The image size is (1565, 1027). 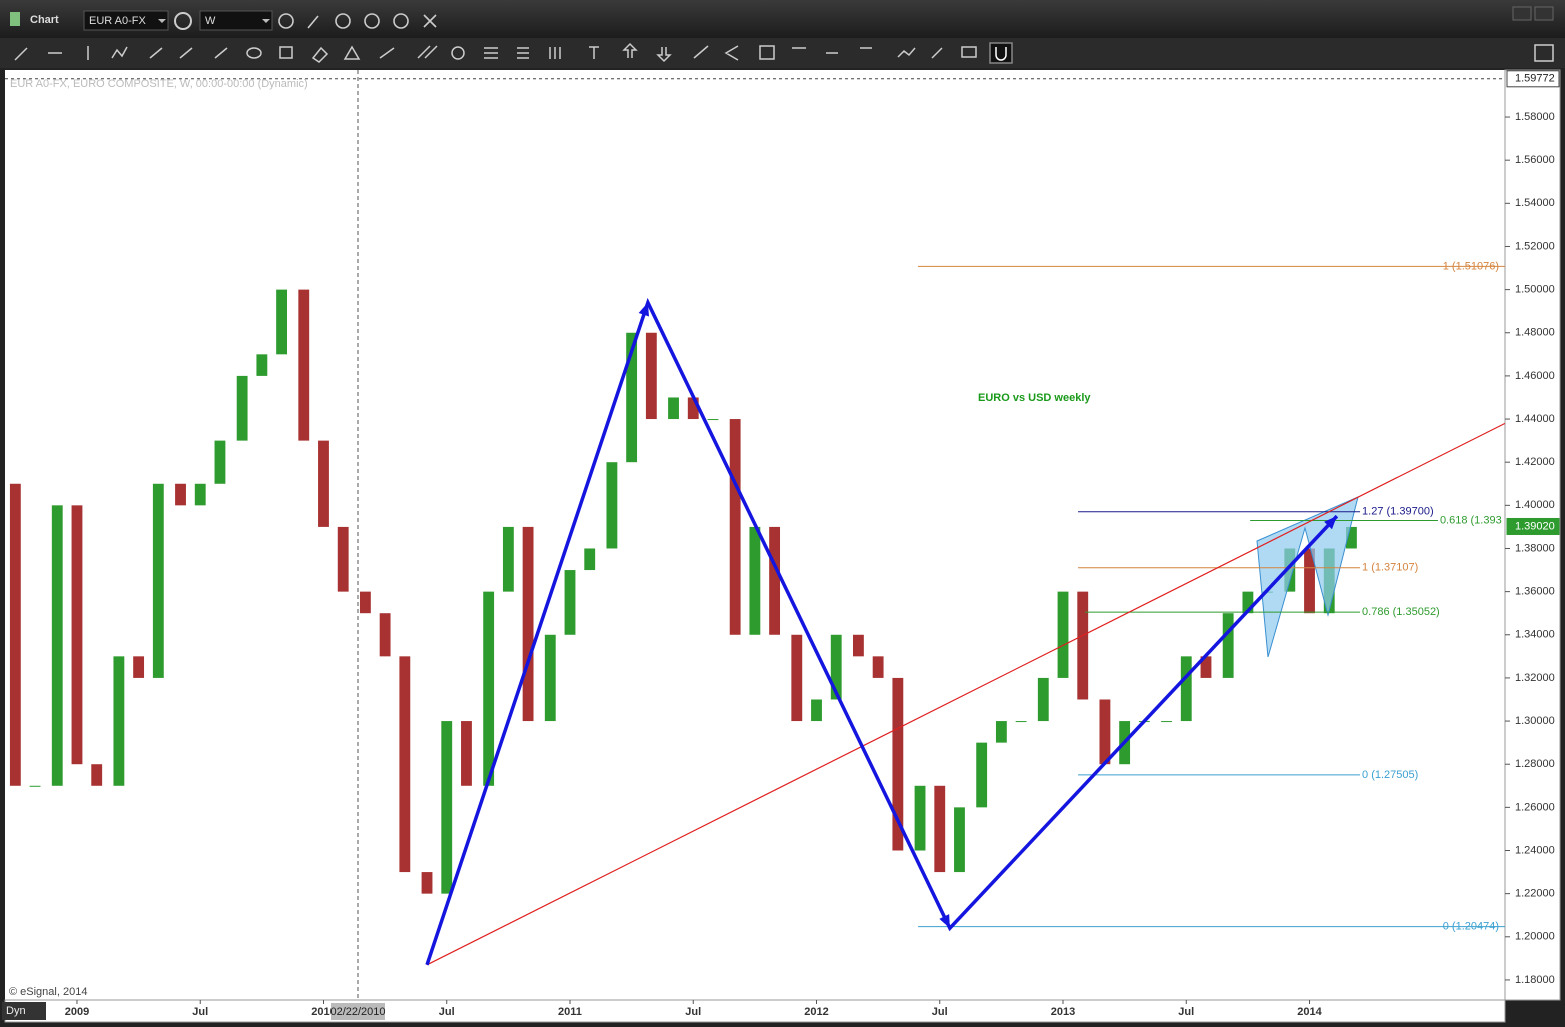 What do you see at coordinates (1471, 266) in the screenshot?
I see `fib-label: 1 (1.51076)` at bounding box center [1471, 266].